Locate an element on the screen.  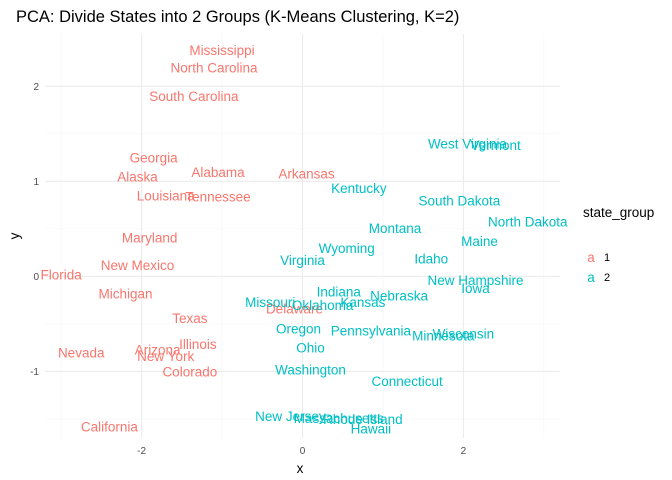
x-tick-label: -2 is located at coordinates (141, 451).